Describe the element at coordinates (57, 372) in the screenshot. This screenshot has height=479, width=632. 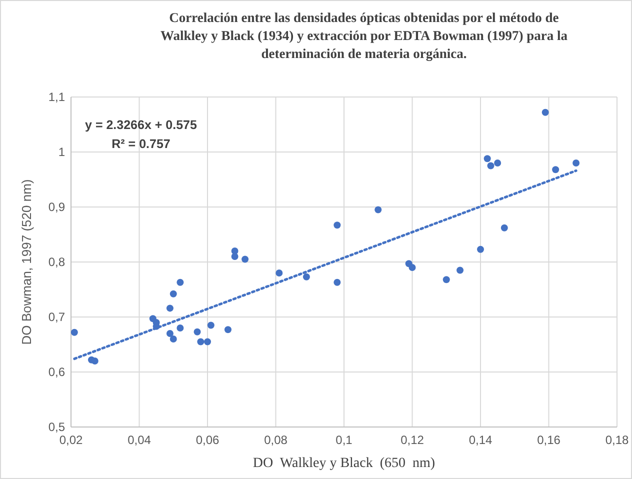
I see `y-tick-label: 0,6` at that location.